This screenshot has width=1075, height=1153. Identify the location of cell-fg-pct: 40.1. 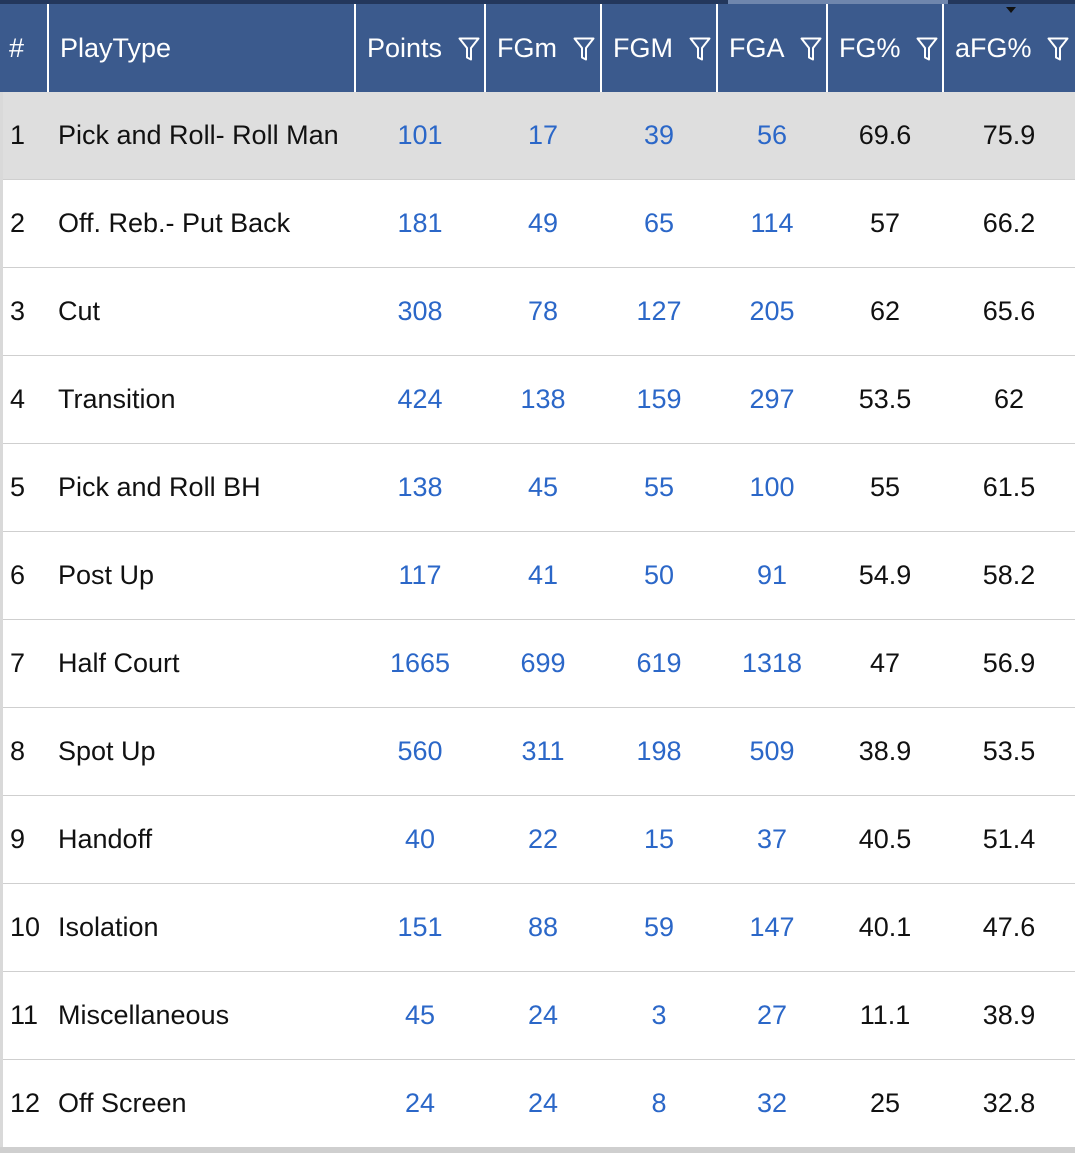
(885, 927).